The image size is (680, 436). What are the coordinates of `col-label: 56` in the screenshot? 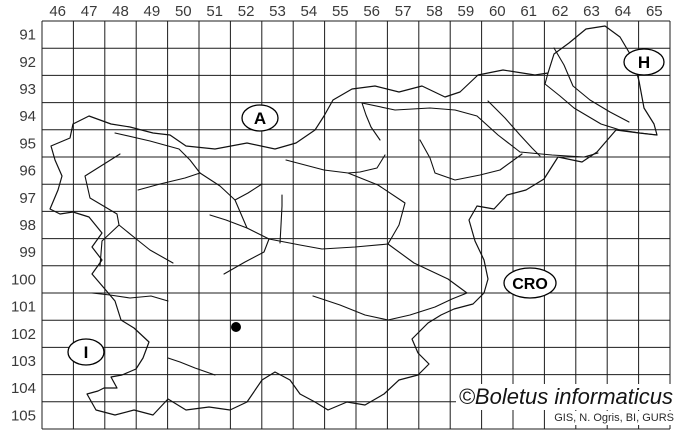 It's located at (371, 11).